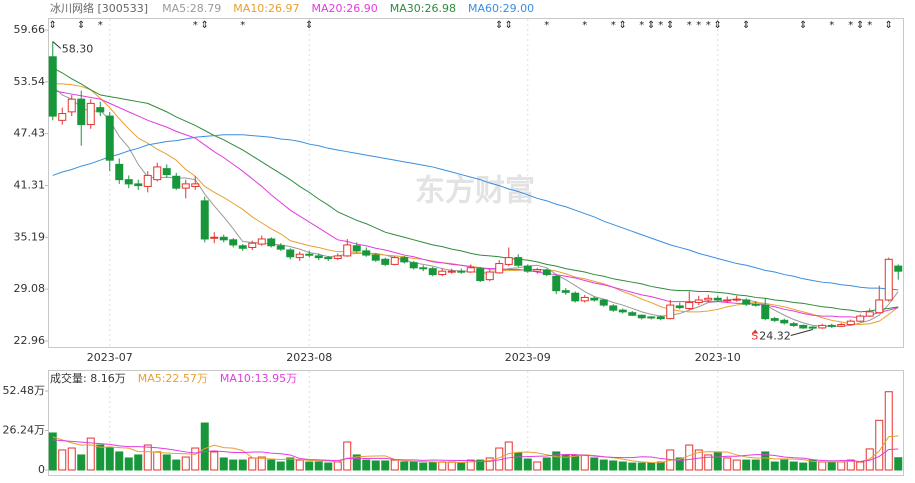 Image resolution: width=915 pixels, height=483 pixels. Describe the element at coordinates (754, 335) in the screenshot. I see `signal-label: S` at that location.